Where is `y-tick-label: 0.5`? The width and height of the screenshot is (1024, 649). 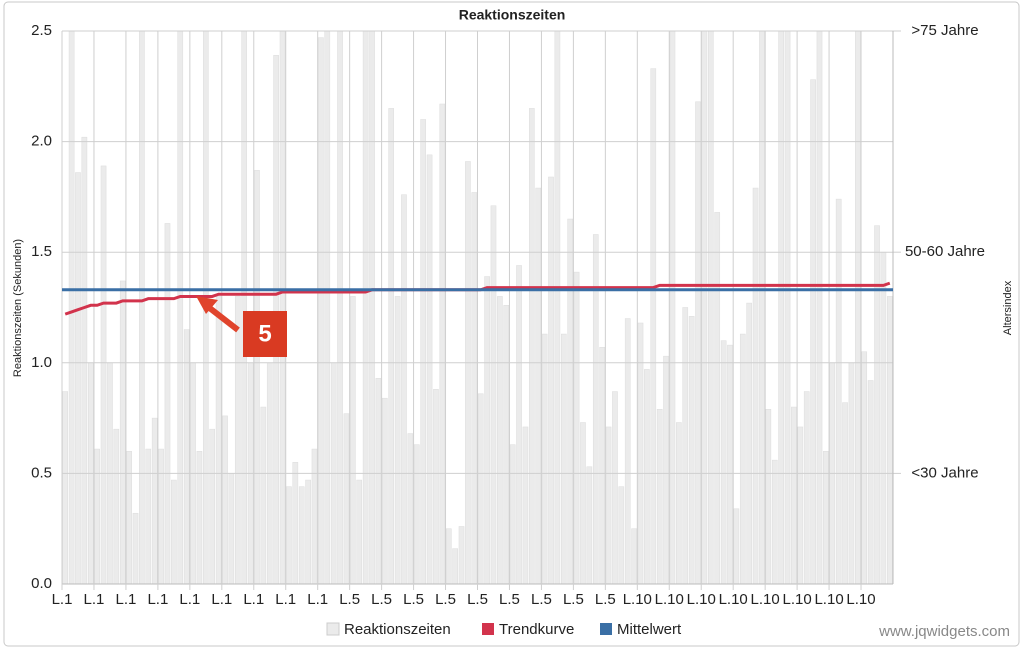 y-tick-label: 0.5 is located at coordinates (41, 472).